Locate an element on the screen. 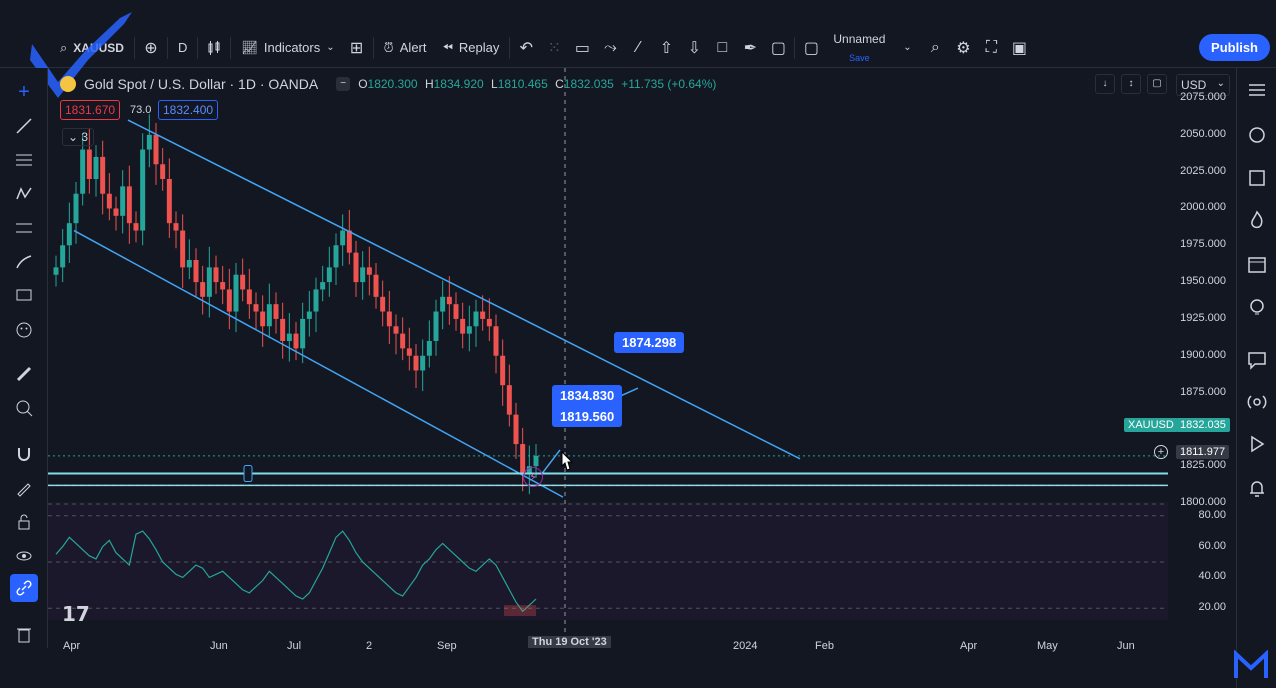 This screenshot has width=1276, height=688. crosshair-price-tag: 1811.977 is located at coordinates (1203, 452).